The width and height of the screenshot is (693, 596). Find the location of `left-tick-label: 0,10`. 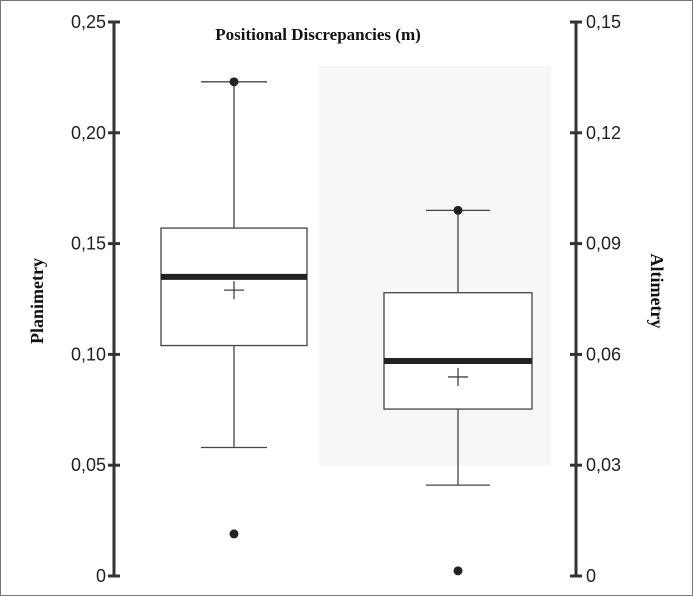

left-tick-label: 0,10 is located at coordinates (88, 354).